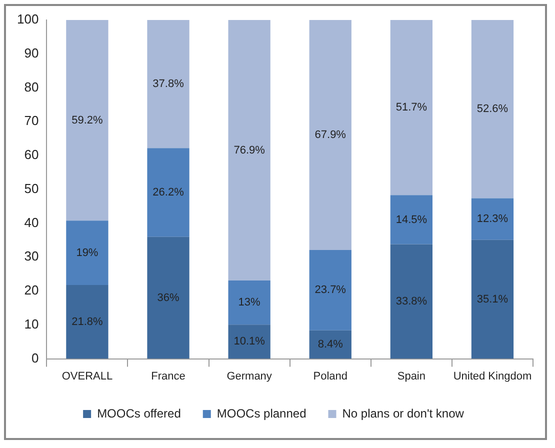 Image resolution: width=555 pixels, height=448 pixels. I want to click on y-tick-label: 10, so click(31, 324).